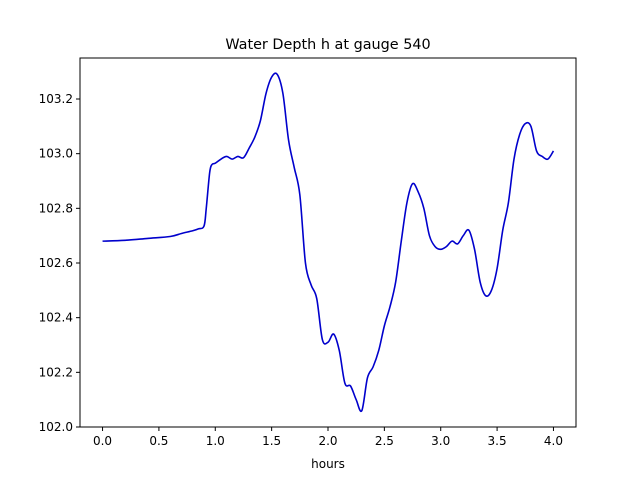 Image resolution: width=640 pixels, height=480 pixels. Describe the element at coordinates (56, 99) in the screenshot. I see `y-tick-label: 103.2` at that location.